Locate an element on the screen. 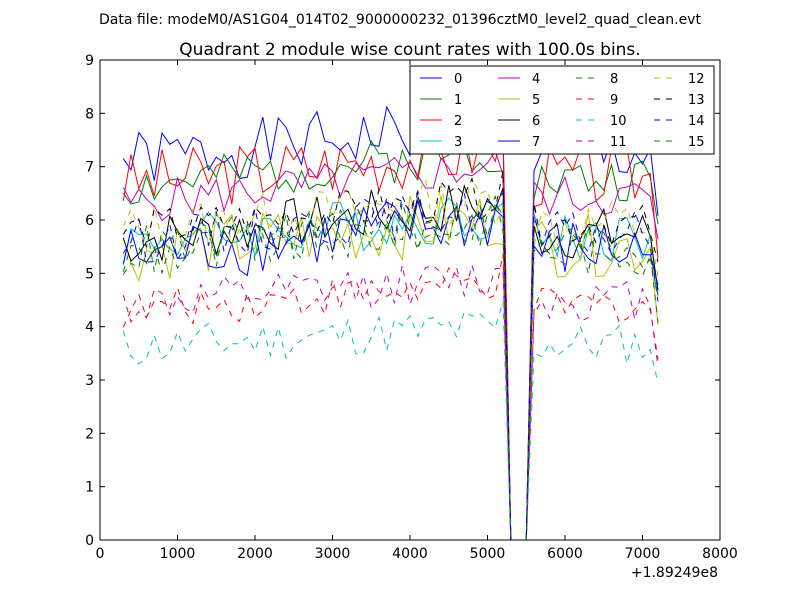  legend-label-6: 6 is located at coordinates (536, 121).